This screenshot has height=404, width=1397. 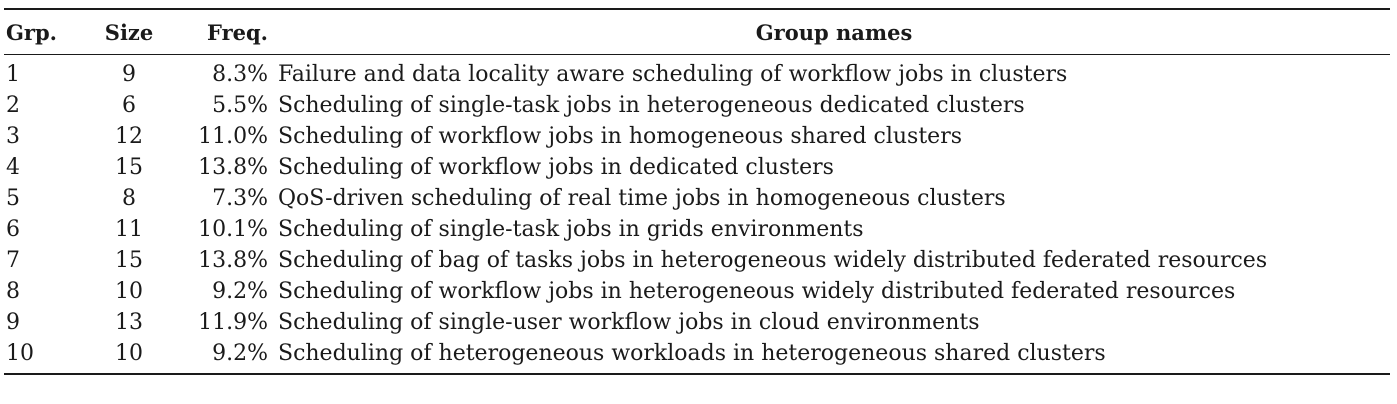 What do you see at coordinates (13, 291) in the screenshot?
I see `cell-group: 8` at bounding box center [13, 291].